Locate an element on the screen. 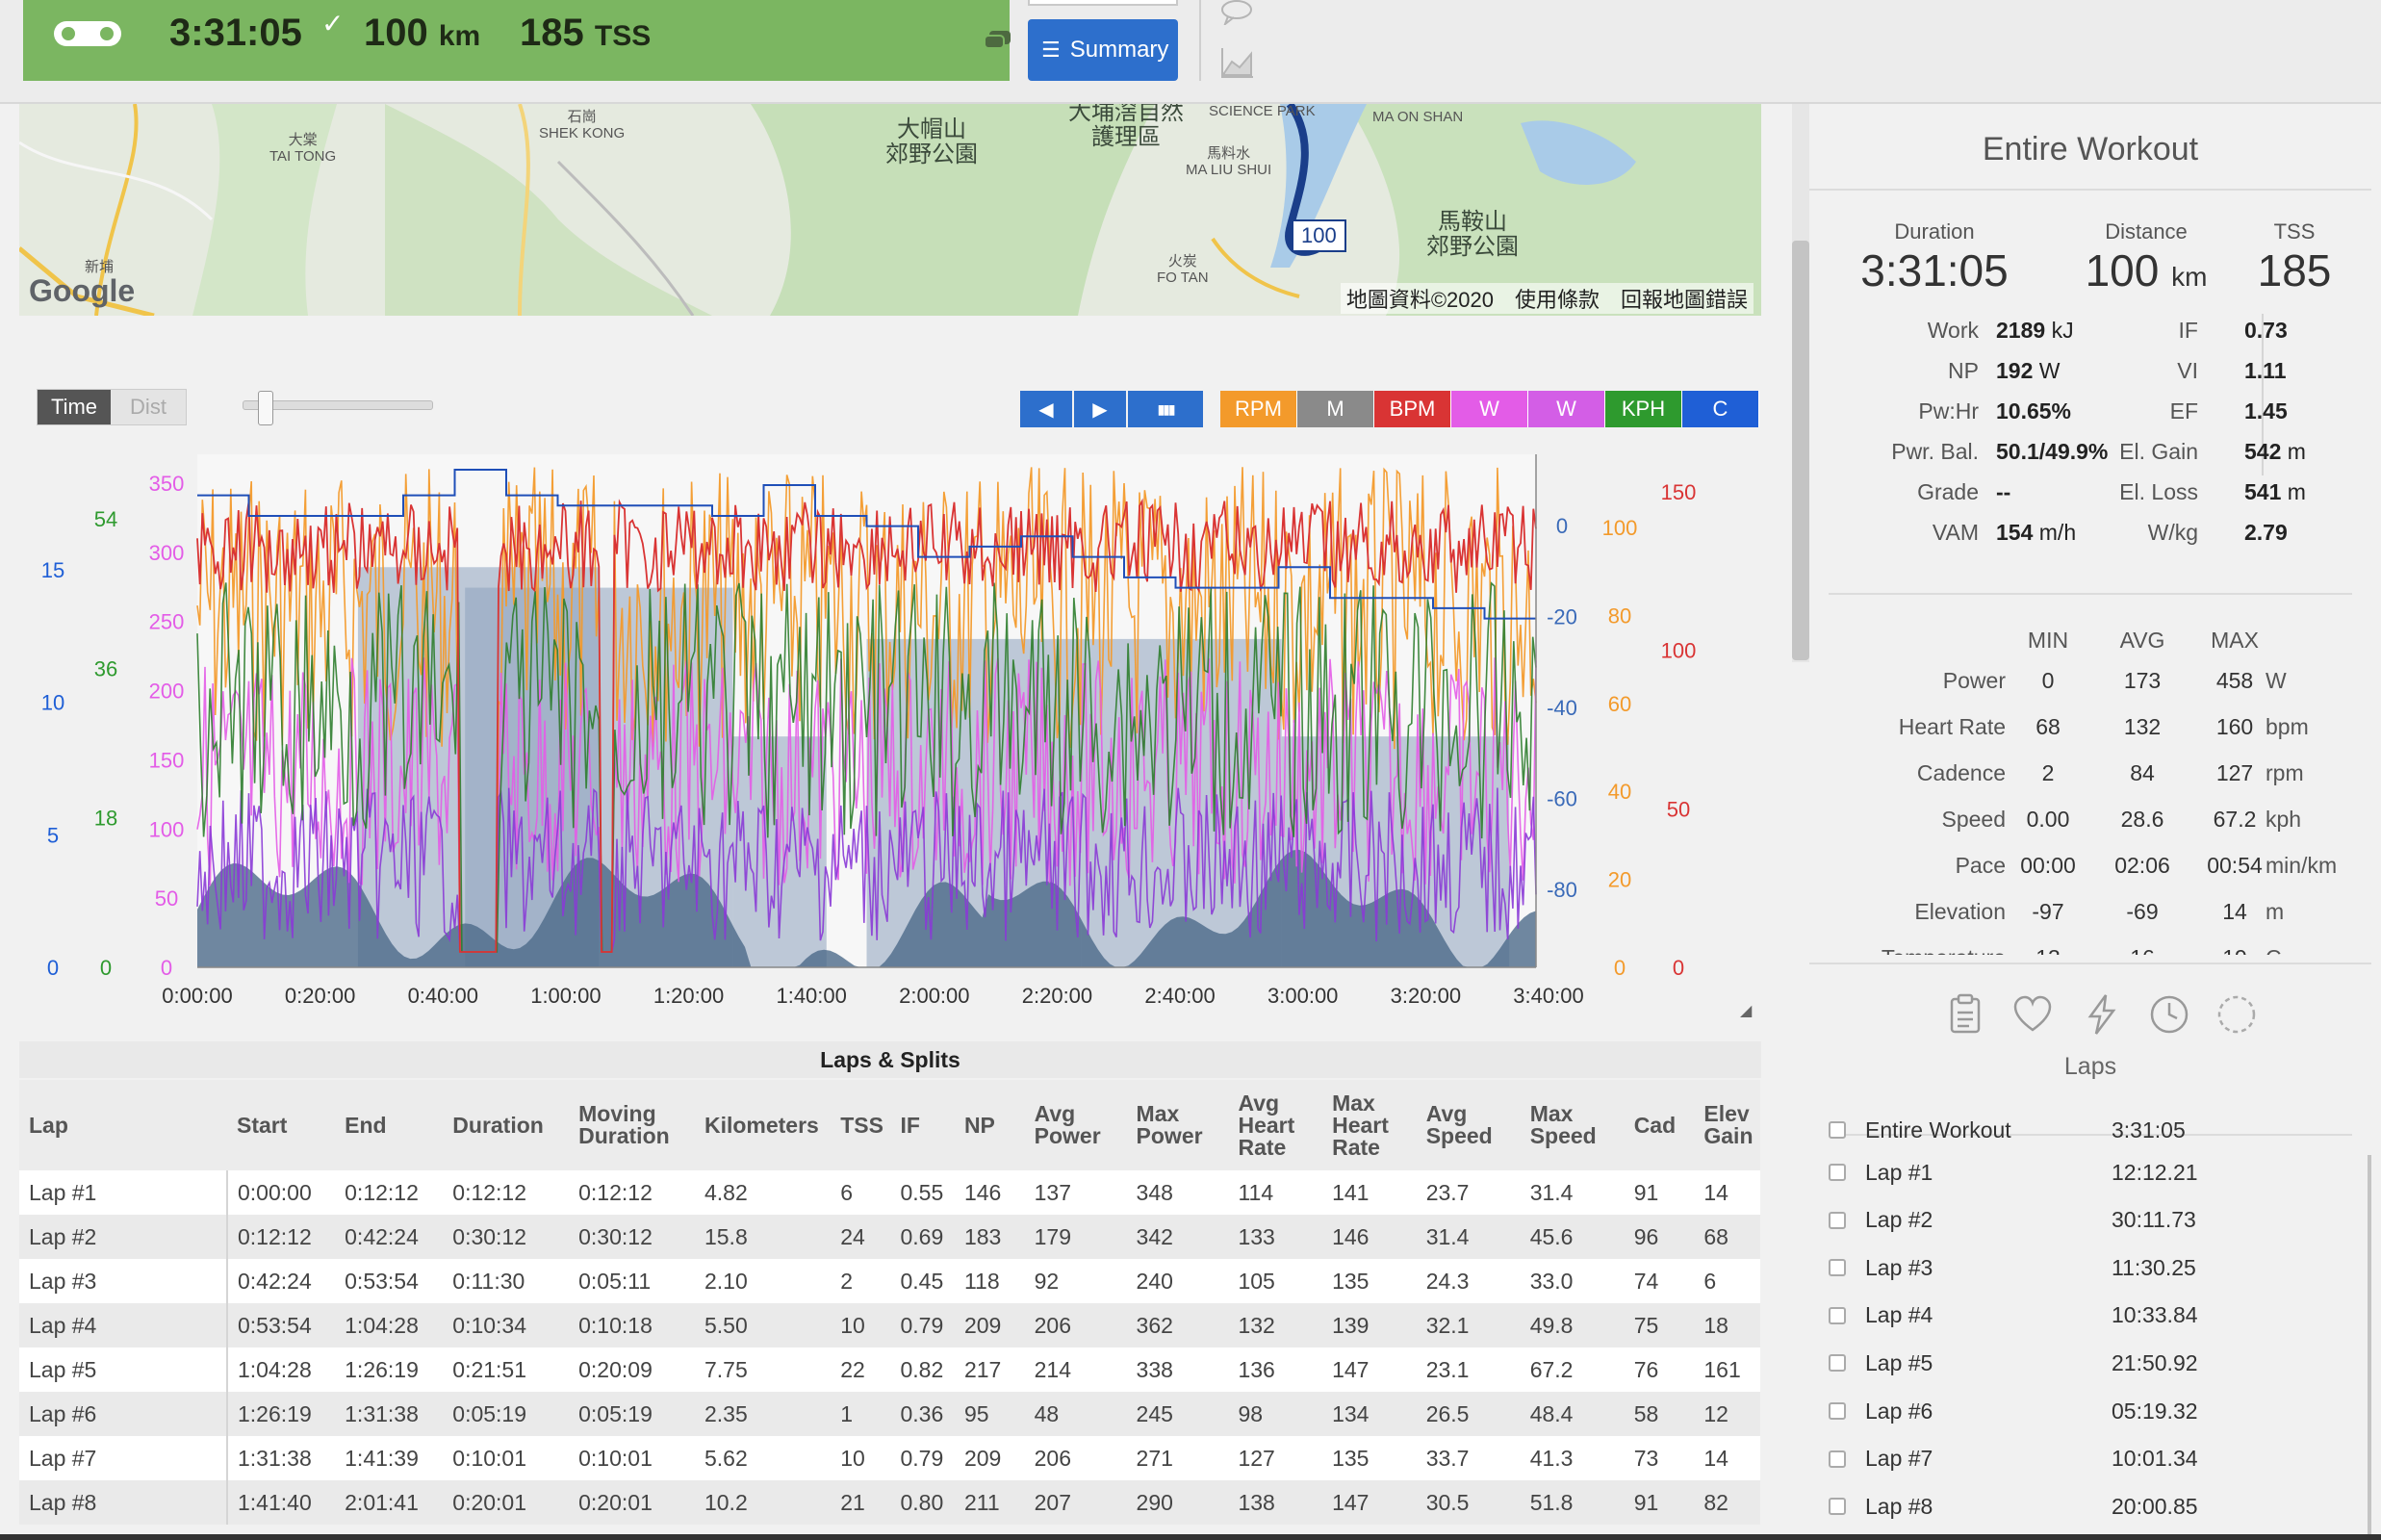  route-marker: 100 is located at coordinates (1319, 235).